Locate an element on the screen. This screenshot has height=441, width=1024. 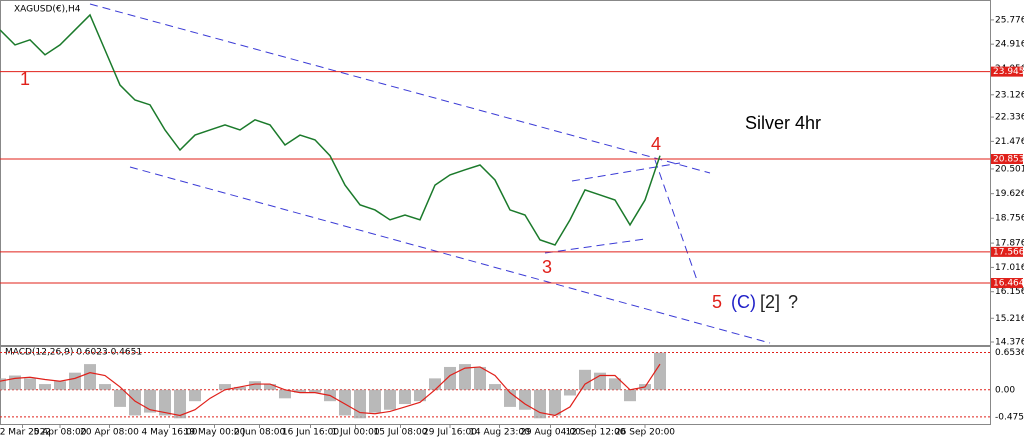
x-tick-label: 29 Jul 16:00 is located at coordinates (450, 433).